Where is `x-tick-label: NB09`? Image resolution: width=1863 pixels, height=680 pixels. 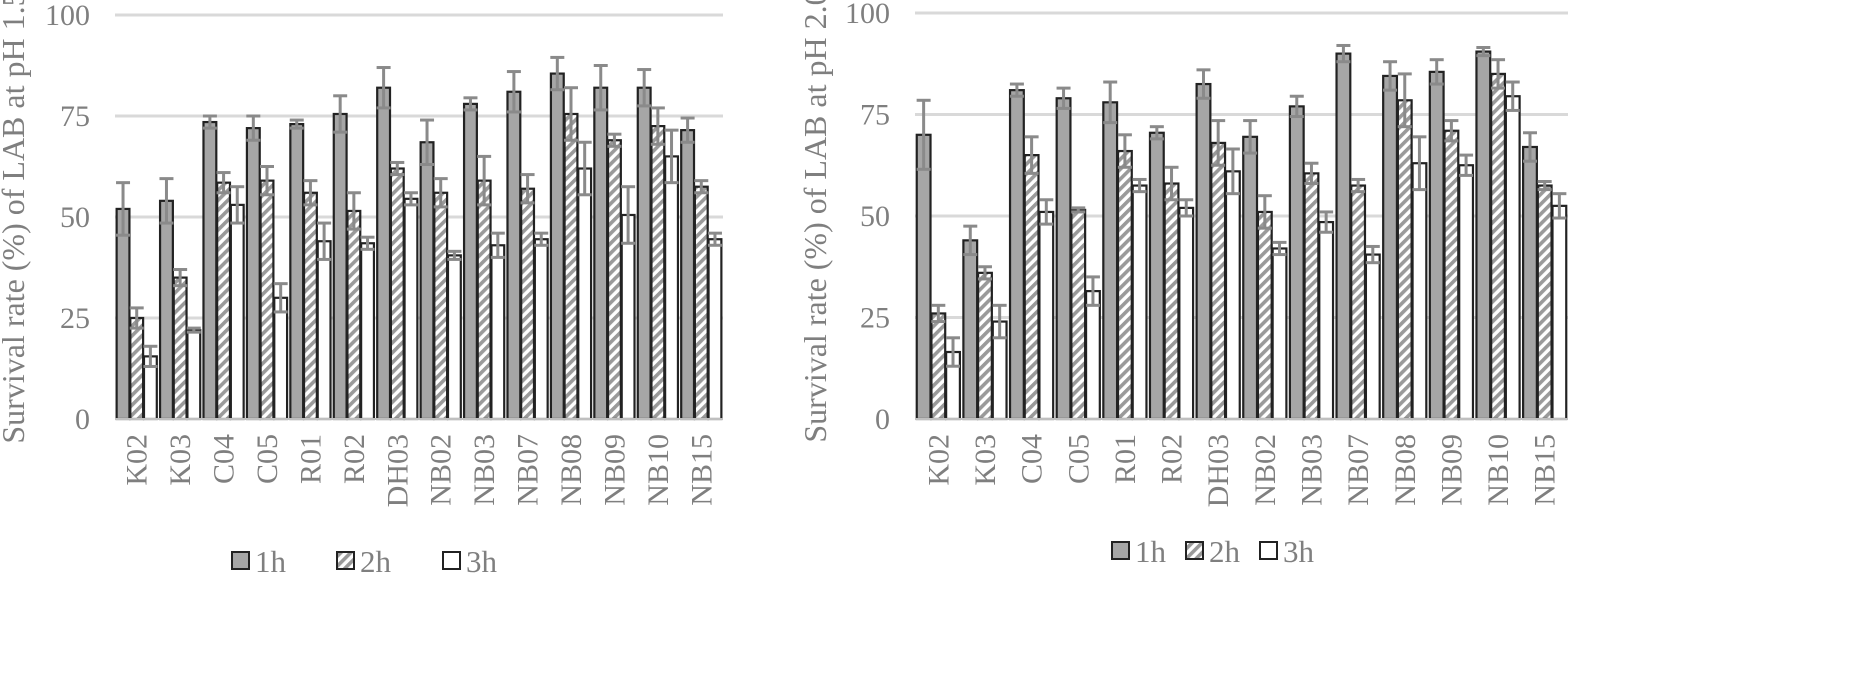
x-tick-label: NB09 is located at coordinates (614, 470).